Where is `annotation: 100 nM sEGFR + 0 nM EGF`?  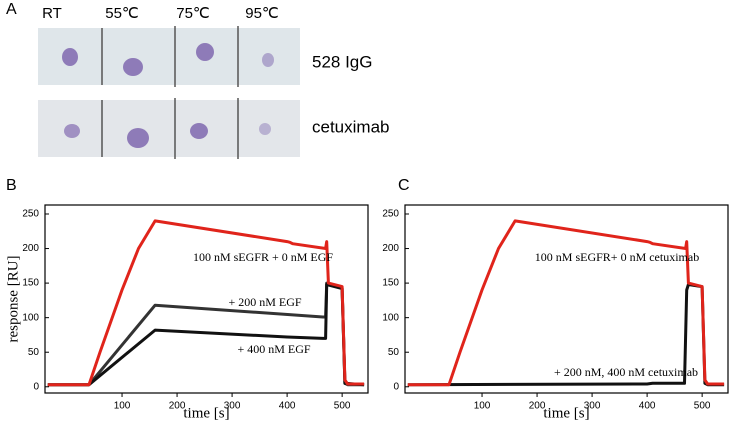 annotation: 100 nM sEGFR + 0 nM EGF is located at coordinates (263, 257).